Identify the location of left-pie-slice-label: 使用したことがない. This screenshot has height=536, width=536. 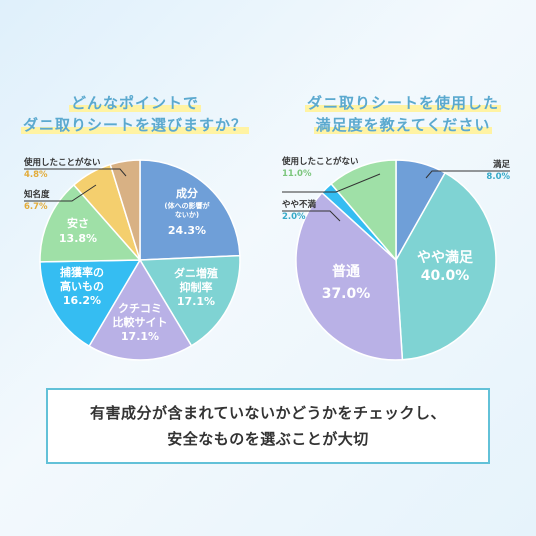
(62, 162).